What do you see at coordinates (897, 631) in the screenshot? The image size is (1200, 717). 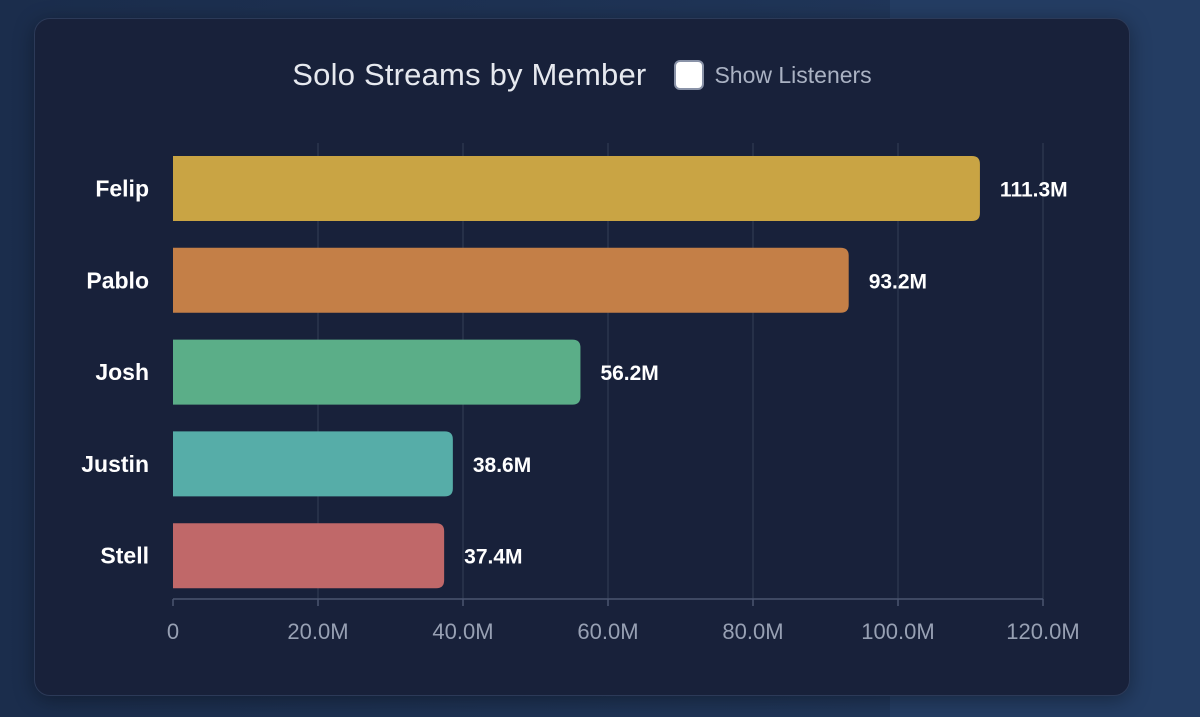 I see `x-tick-label: 100.0M` at bounding box center [897, 631].